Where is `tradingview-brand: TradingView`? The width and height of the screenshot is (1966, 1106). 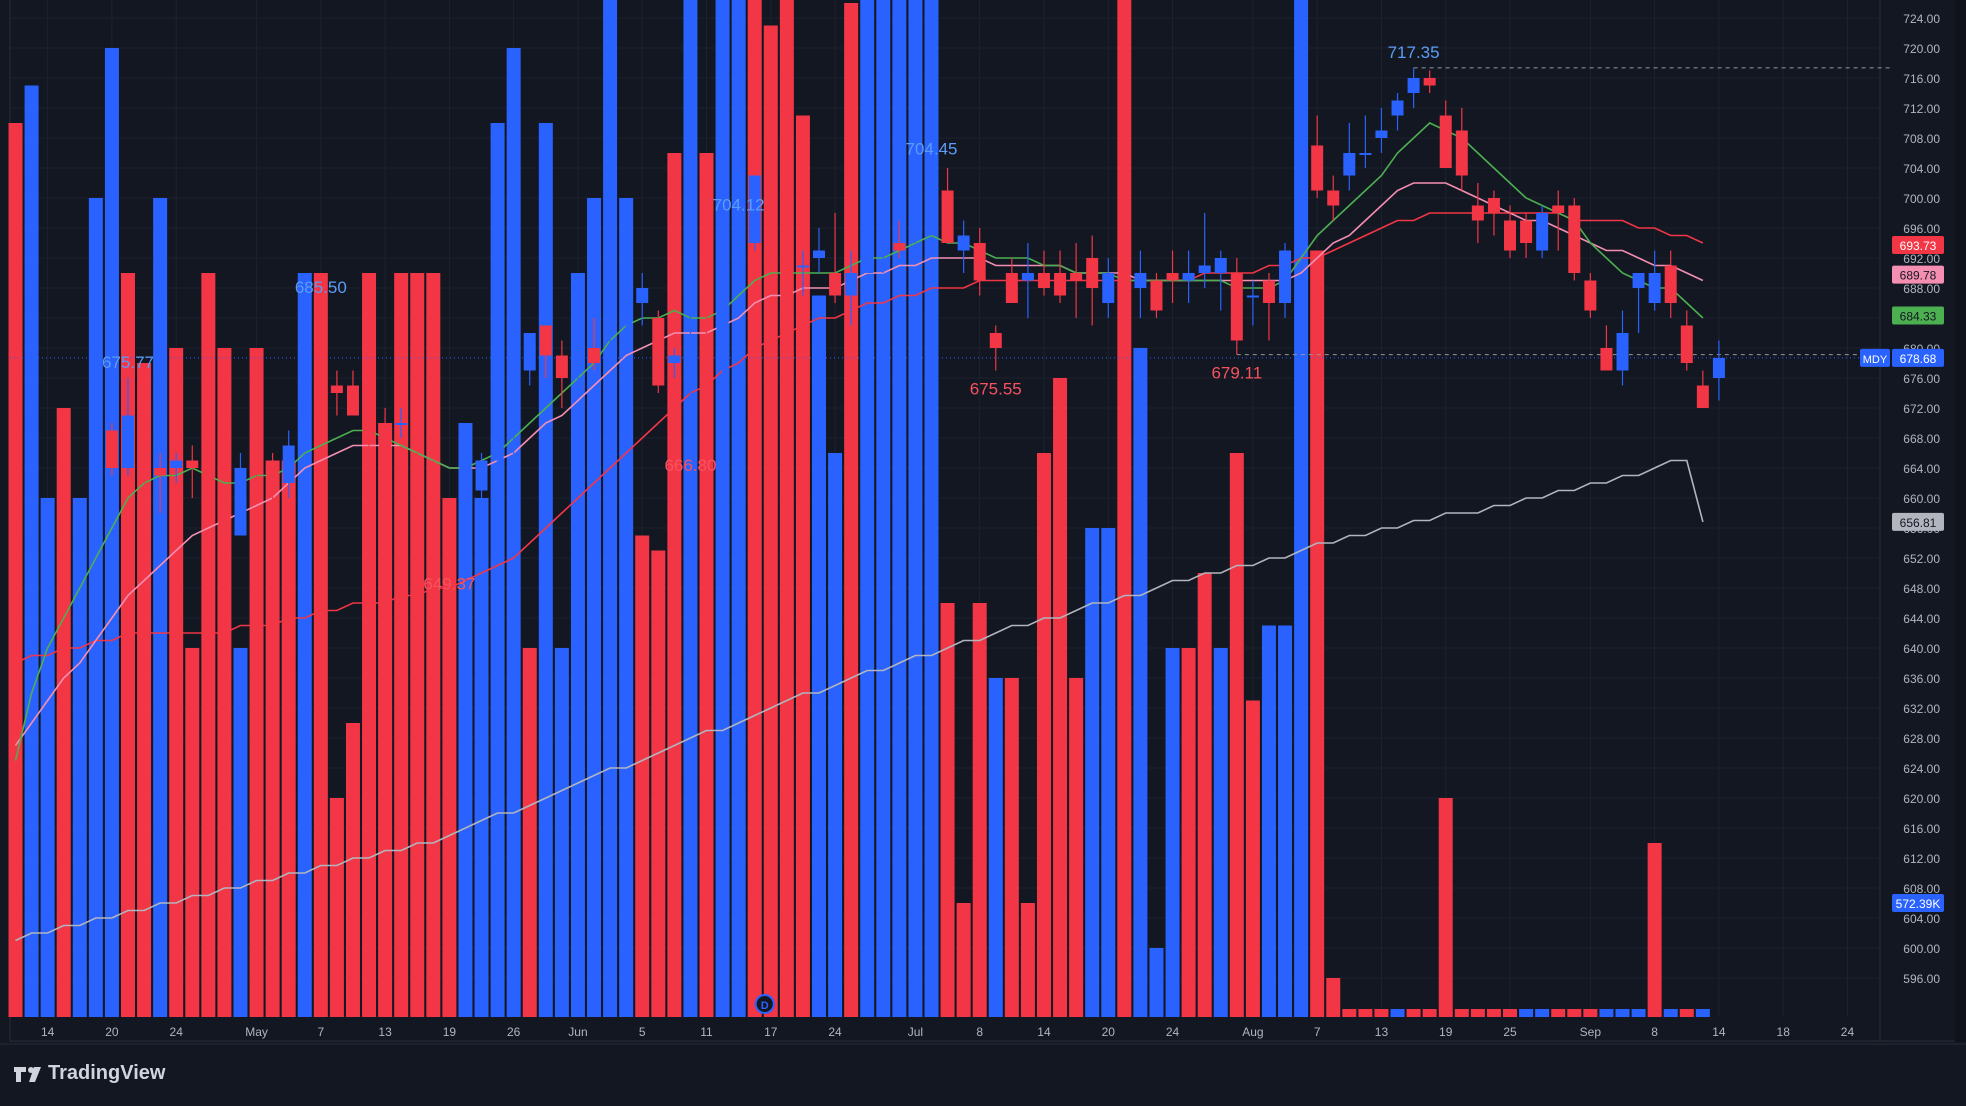 tradingview-brand: TradingView is located at coordinates (88, 1073).